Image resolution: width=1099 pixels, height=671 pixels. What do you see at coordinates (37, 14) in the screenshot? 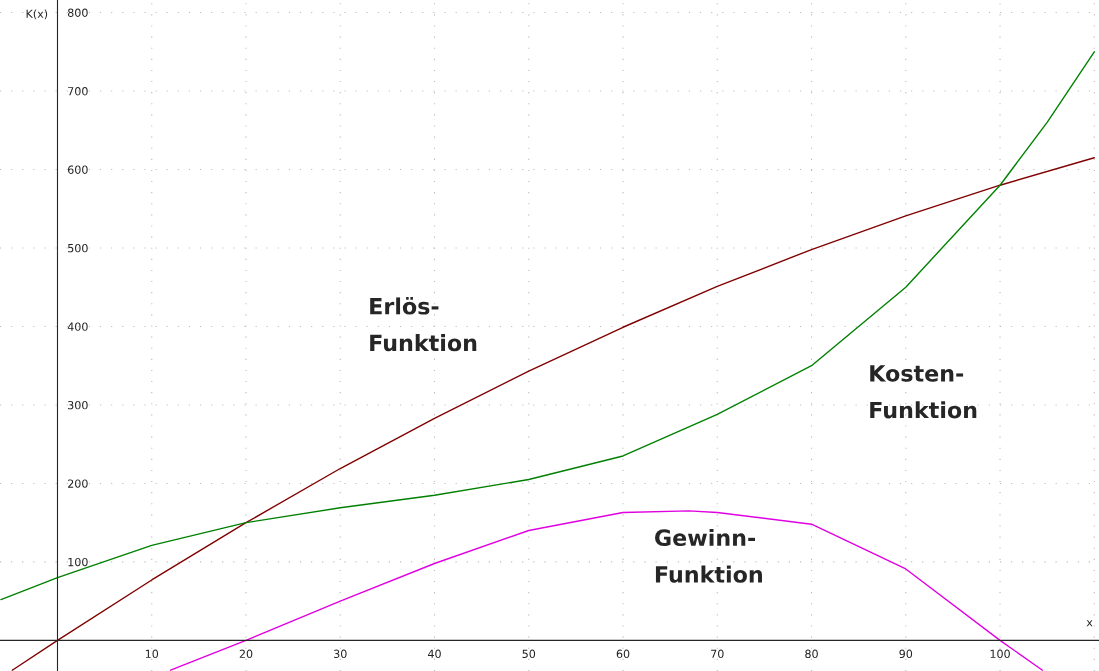
I see `y-axis-title: K(x)` at bounding box center [37, 14].